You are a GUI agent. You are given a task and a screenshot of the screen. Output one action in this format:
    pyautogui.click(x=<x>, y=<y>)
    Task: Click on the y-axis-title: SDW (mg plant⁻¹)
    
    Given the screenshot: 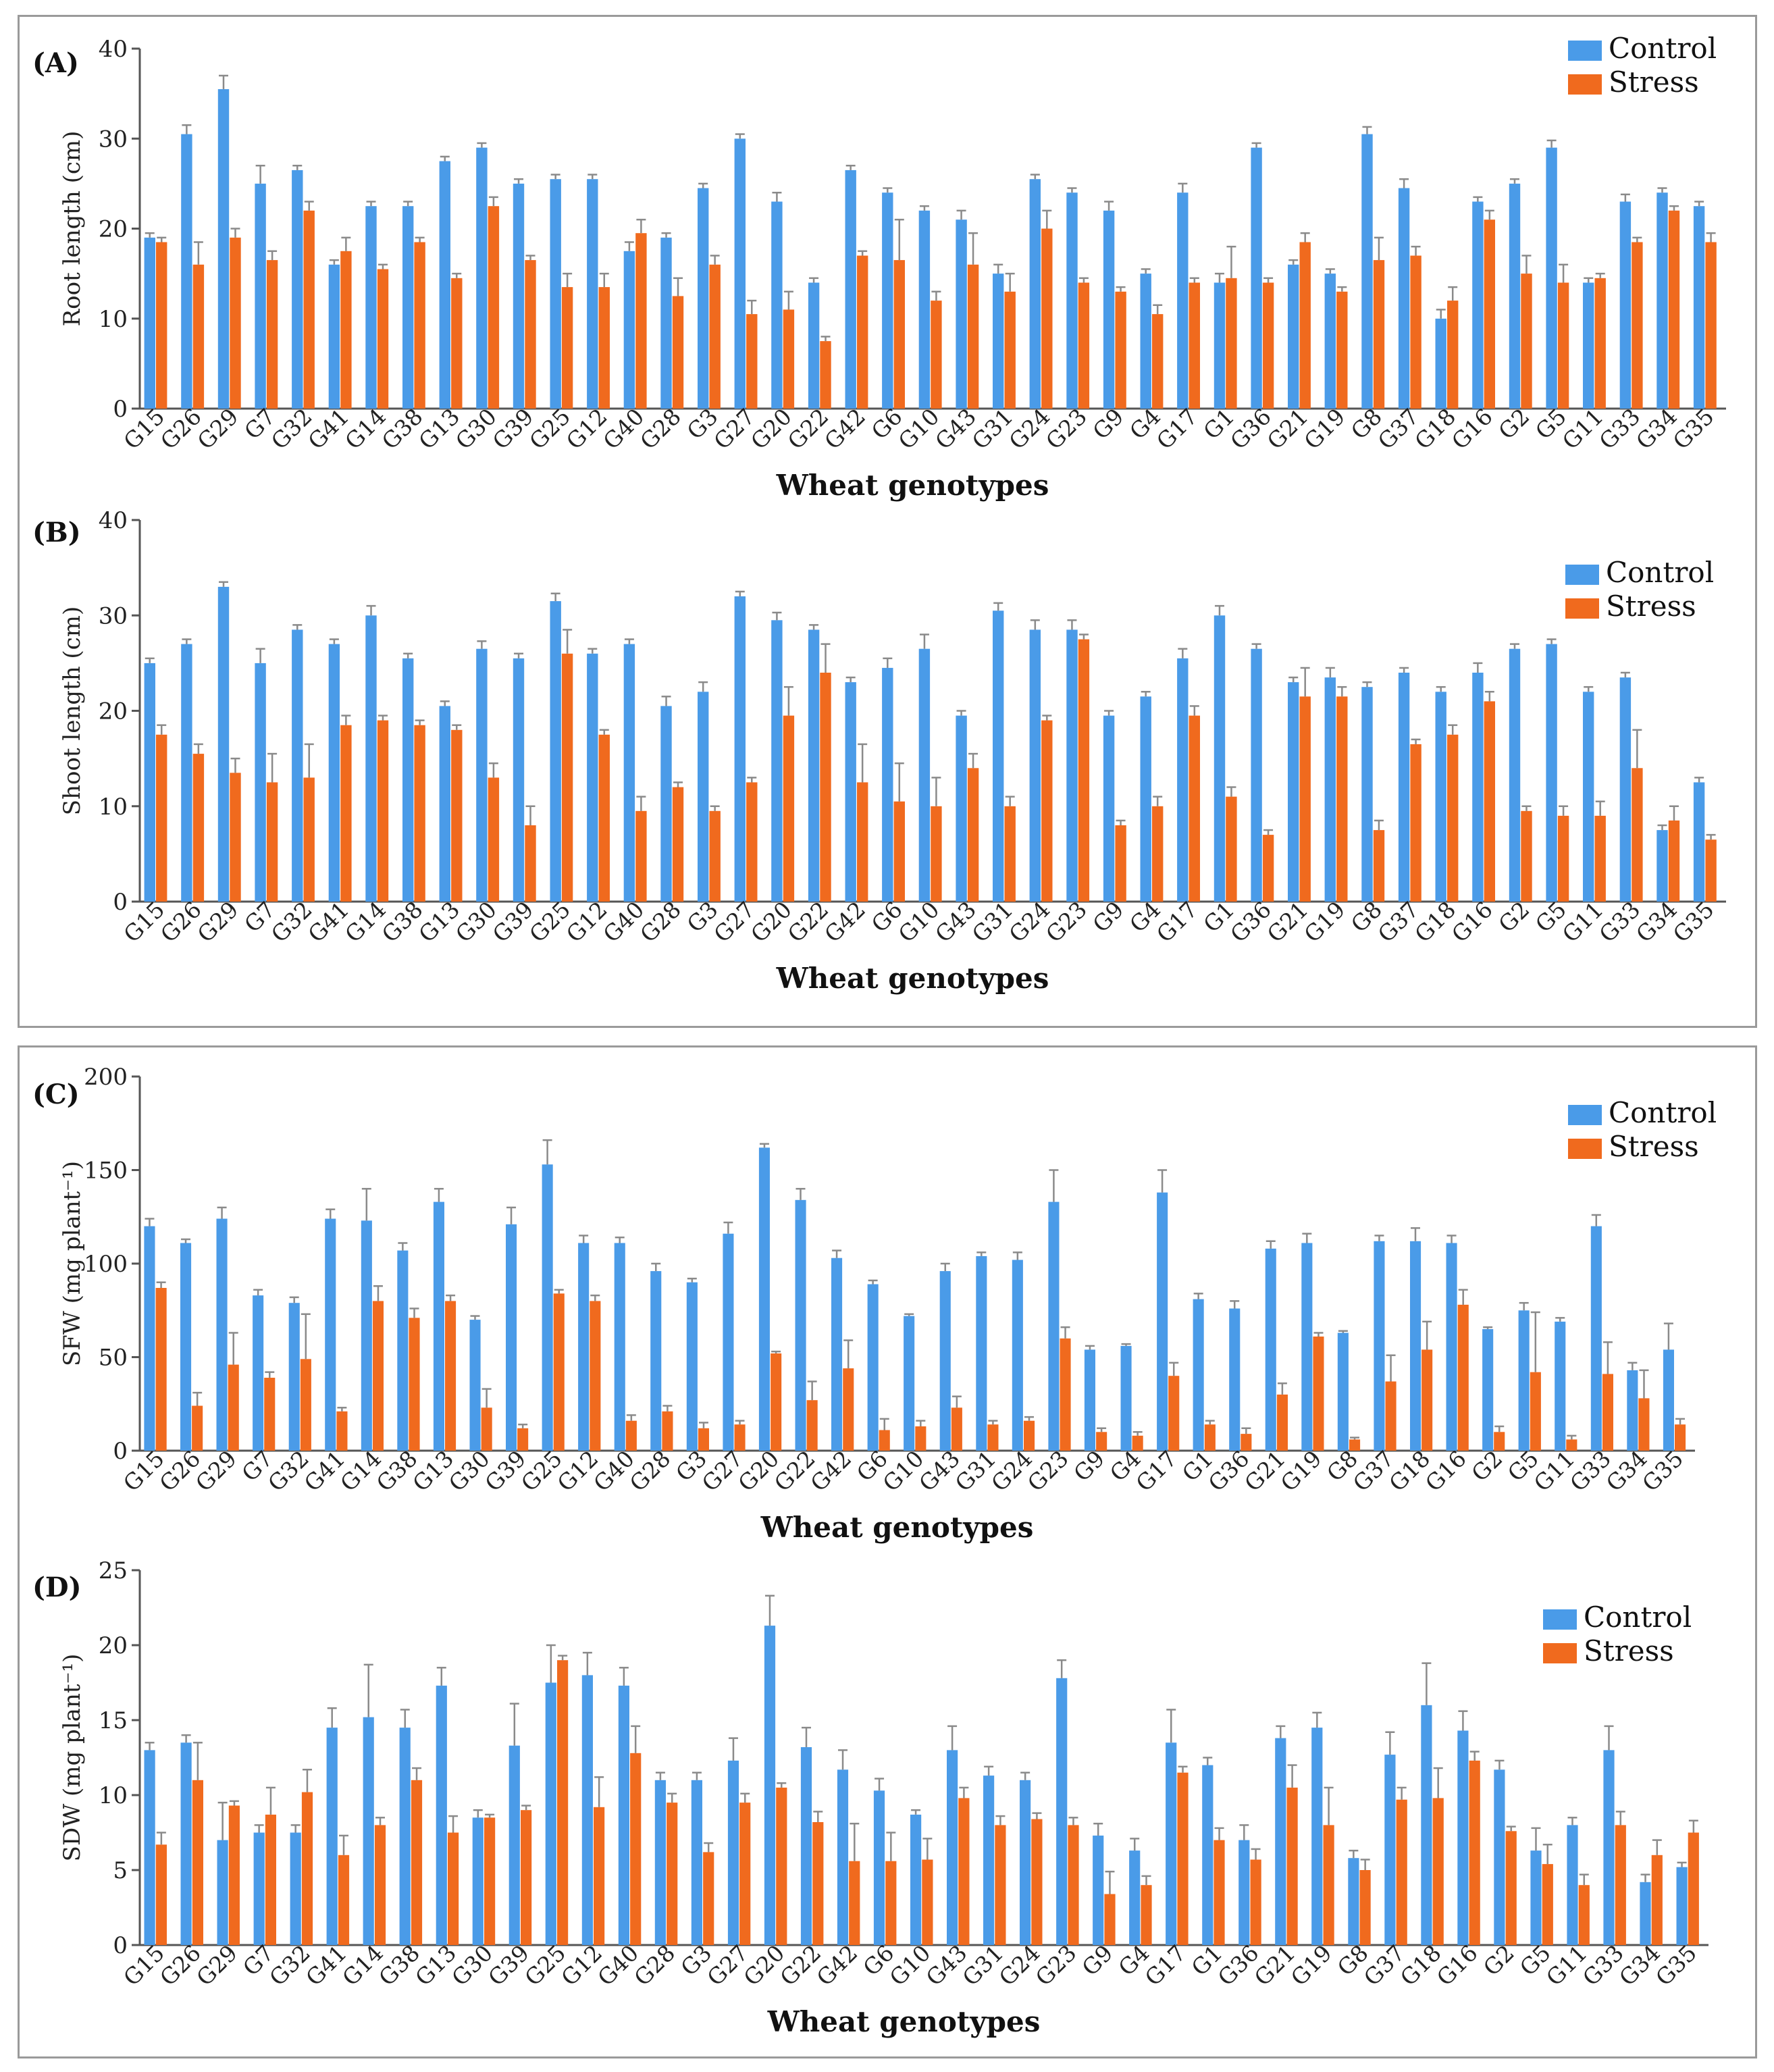 What is the action you would take?
    pyautogui.click(x=72, y=1758)
    